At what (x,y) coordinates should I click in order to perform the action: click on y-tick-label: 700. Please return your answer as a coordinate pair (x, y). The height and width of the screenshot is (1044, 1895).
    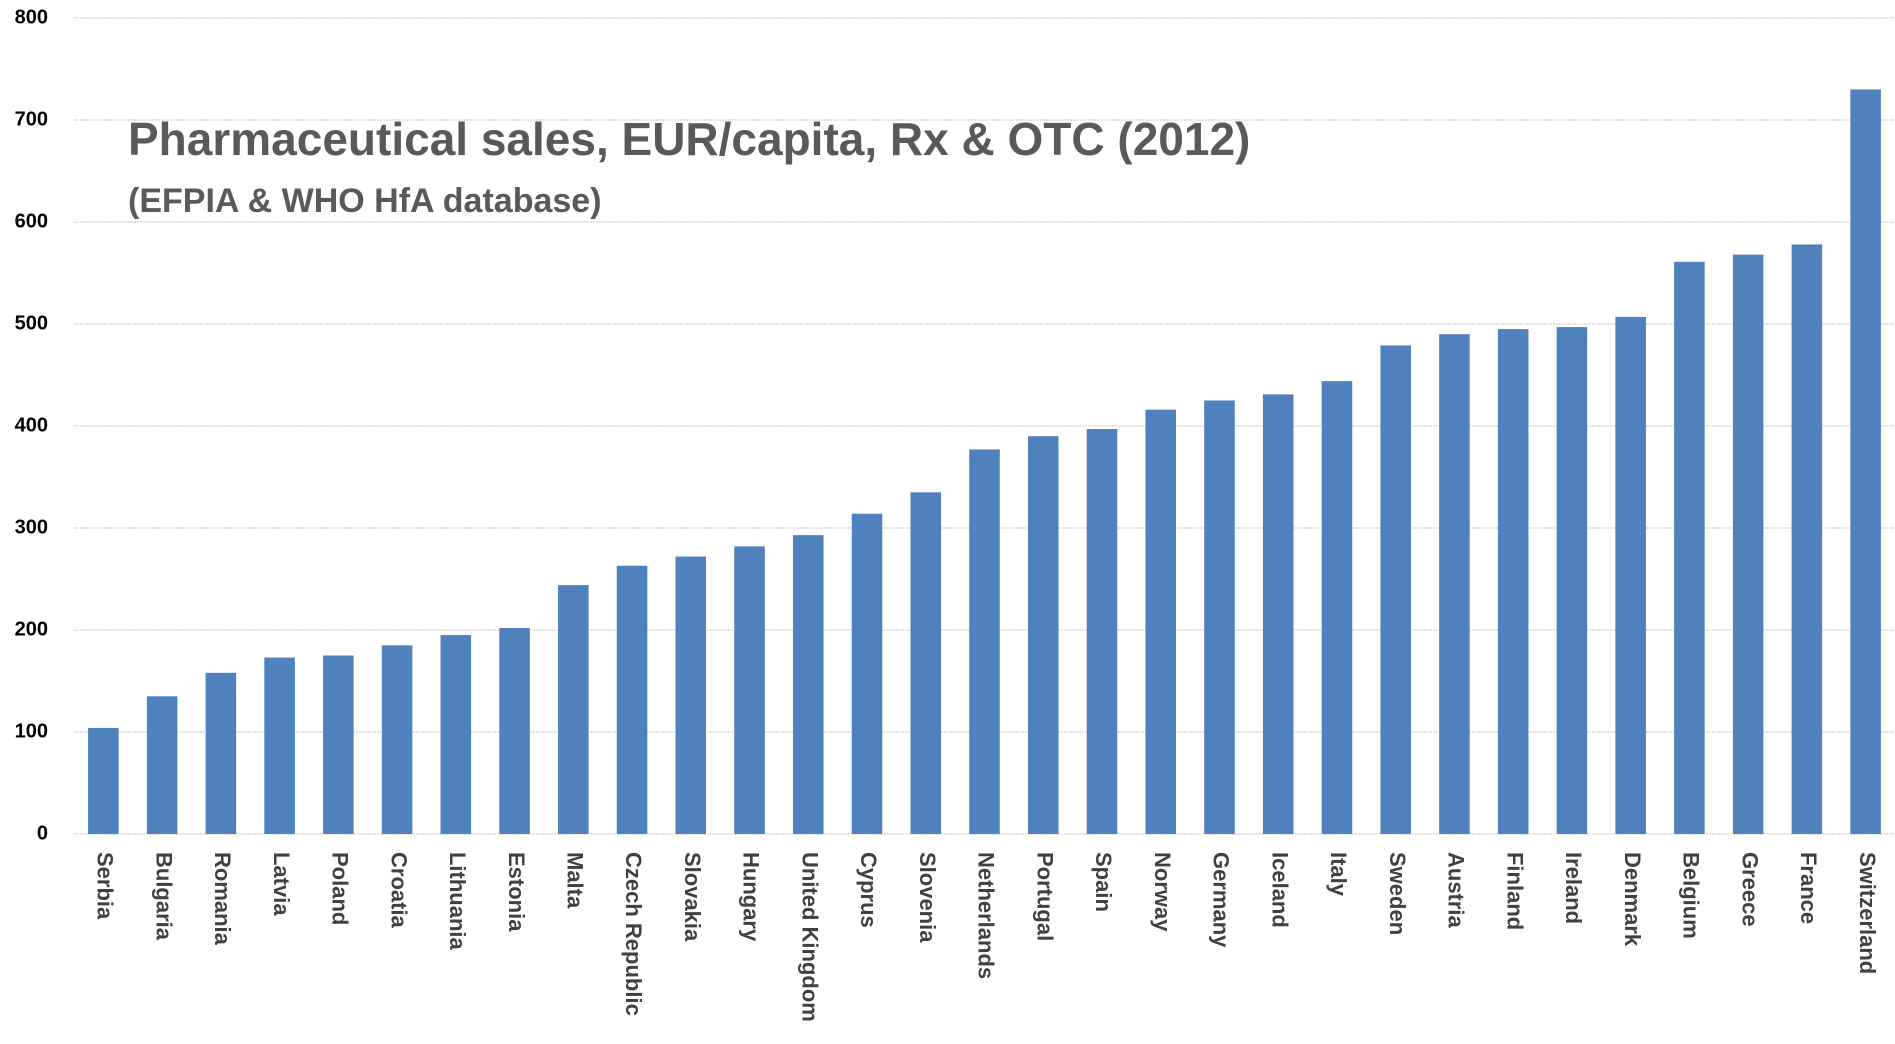
    Looking at the image, I should click on (31, 119).